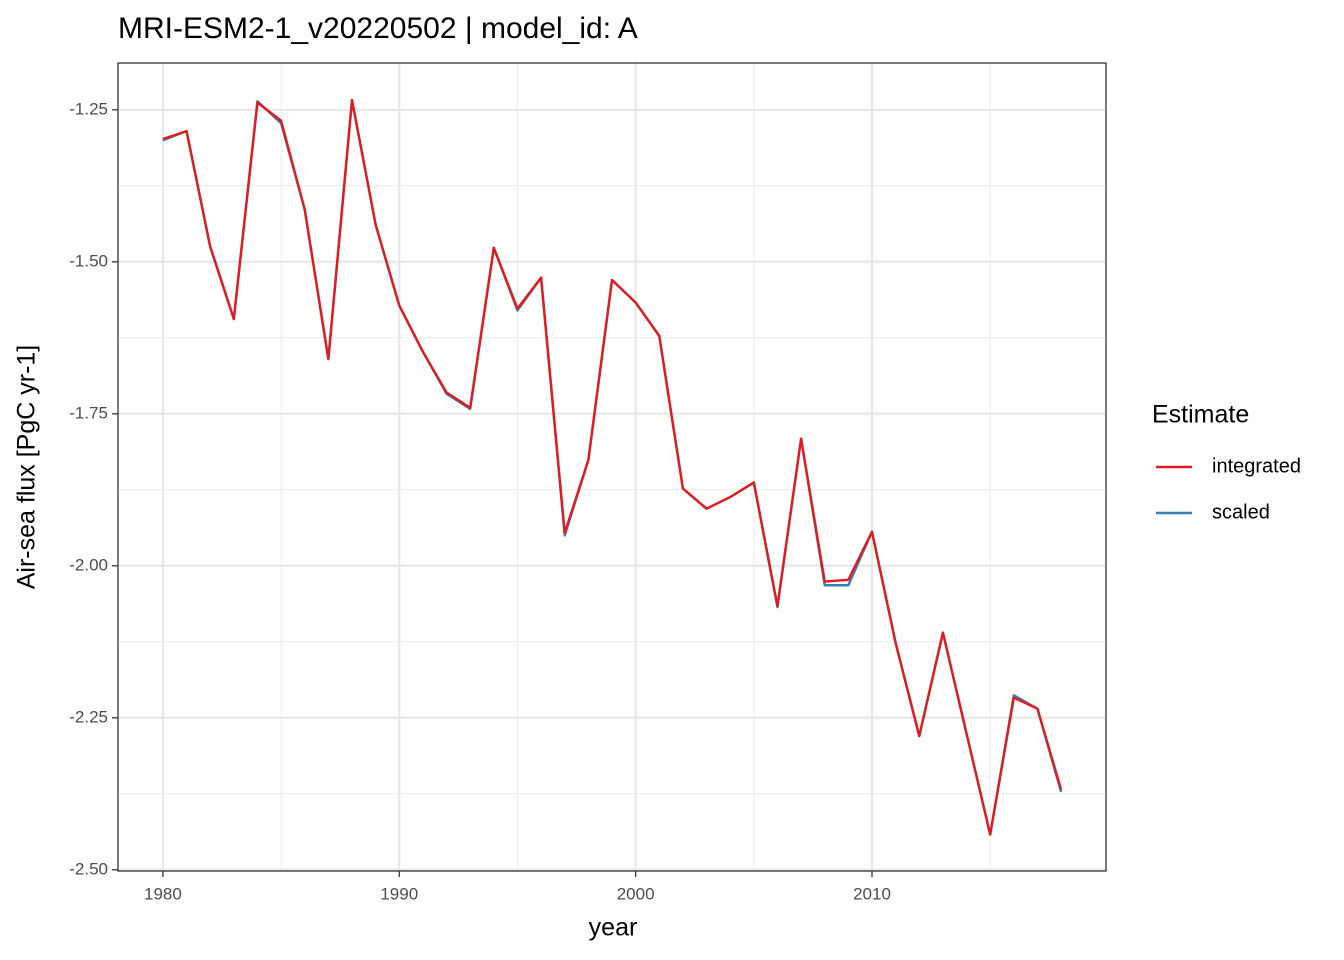 Image resolution: width=1344 pixels, height=960 pixels. I want to click on legend-title: Estimate, so click(1200, 415).